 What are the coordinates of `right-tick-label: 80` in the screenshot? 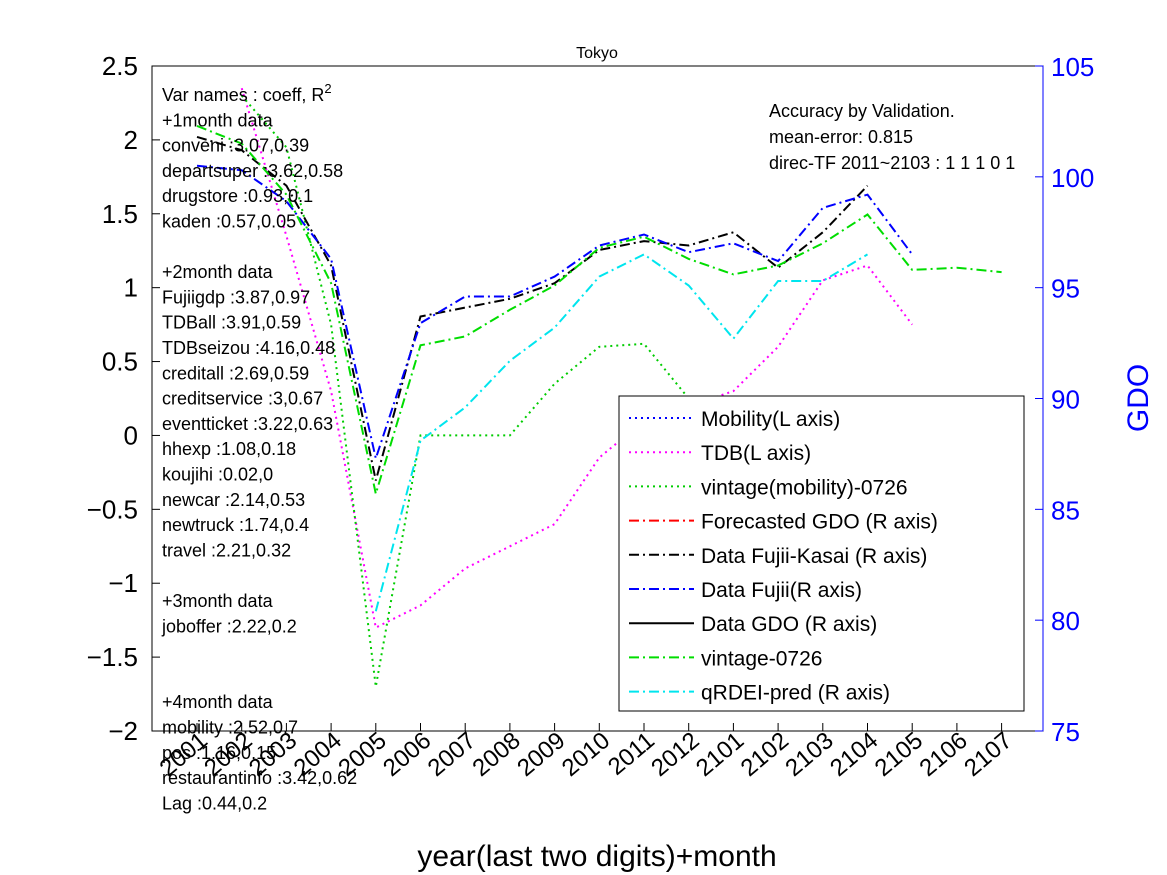 It's located at (1065, 621).